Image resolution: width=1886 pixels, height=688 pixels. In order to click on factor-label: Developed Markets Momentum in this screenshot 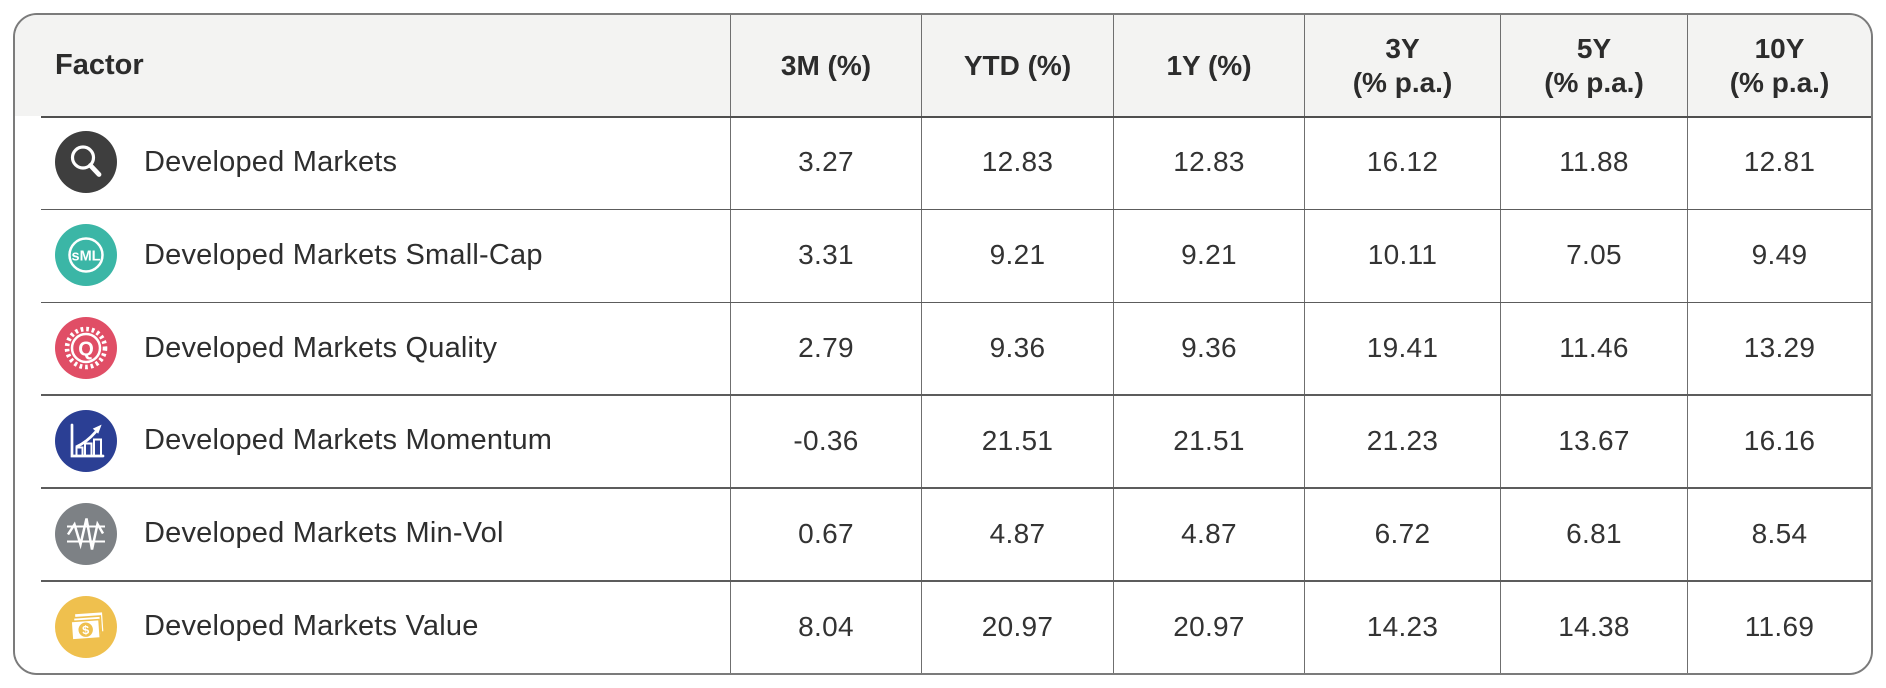, I will do `click(348, 440)`.